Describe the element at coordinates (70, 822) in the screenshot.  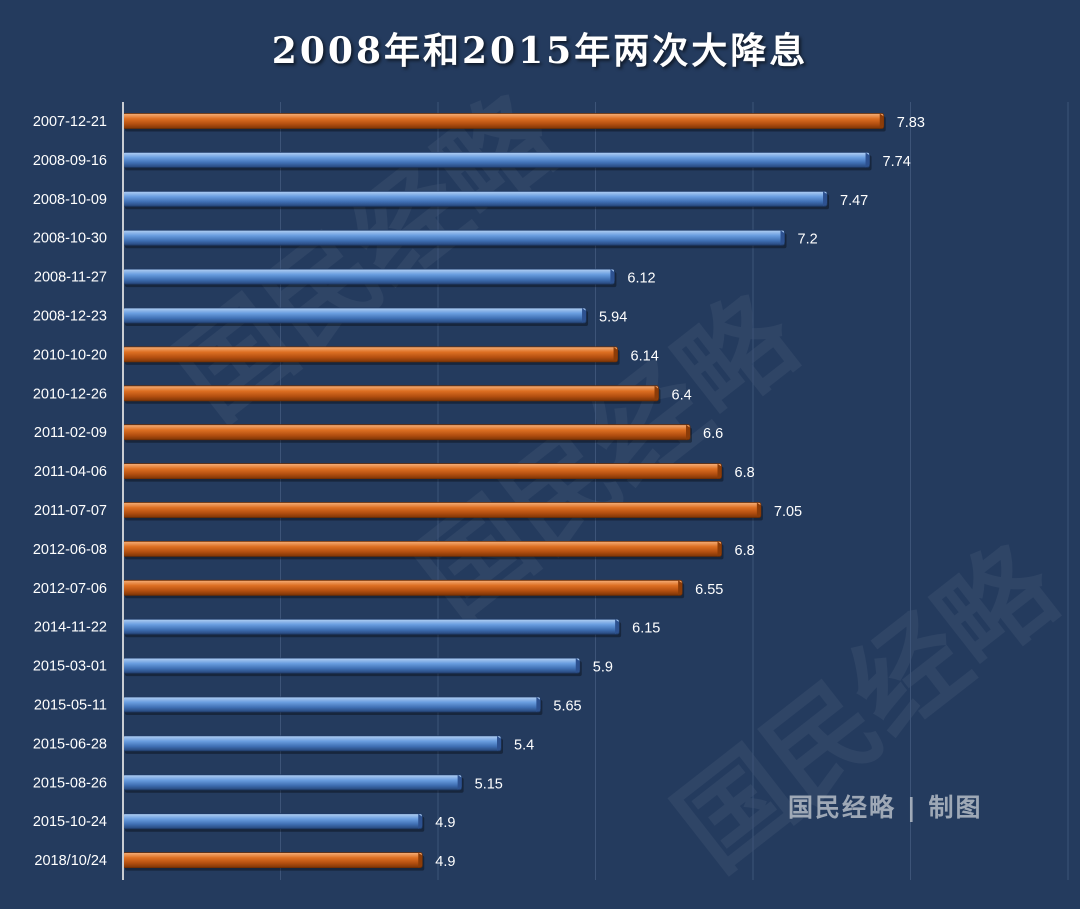
I see `tick-label-2015-10-24: 2015-10-24` at that location.